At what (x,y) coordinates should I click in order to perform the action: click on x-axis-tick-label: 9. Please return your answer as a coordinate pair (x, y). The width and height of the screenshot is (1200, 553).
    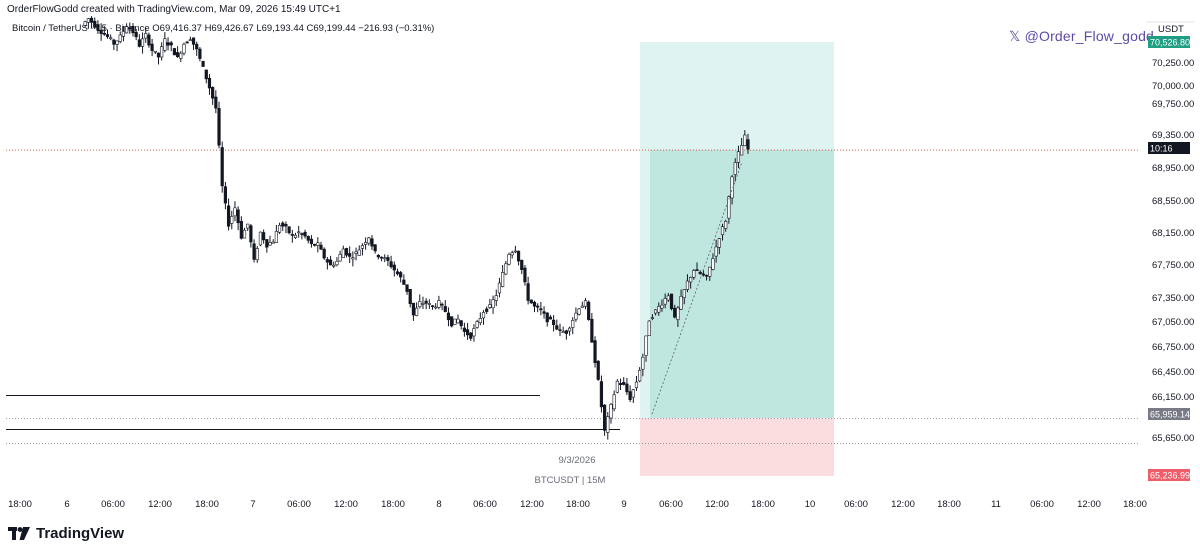
    Looking at the image, I should click on (623, 504).